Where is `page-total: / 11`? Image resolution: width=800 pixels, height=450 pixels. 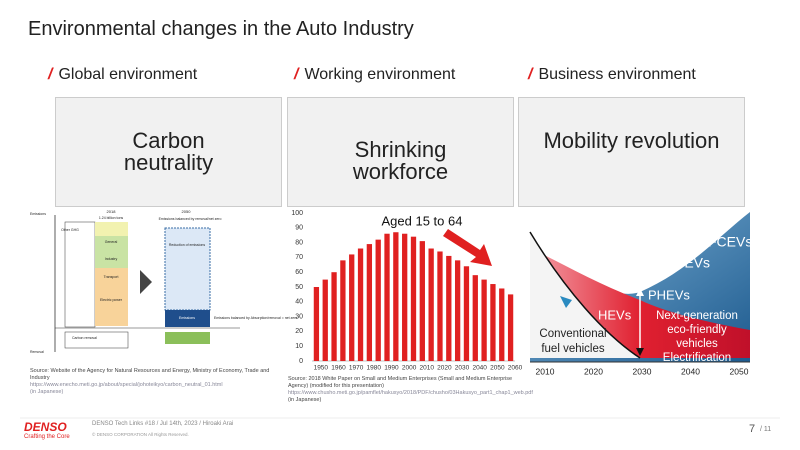 page-total: / 11 is located at coordinates (766, 429).